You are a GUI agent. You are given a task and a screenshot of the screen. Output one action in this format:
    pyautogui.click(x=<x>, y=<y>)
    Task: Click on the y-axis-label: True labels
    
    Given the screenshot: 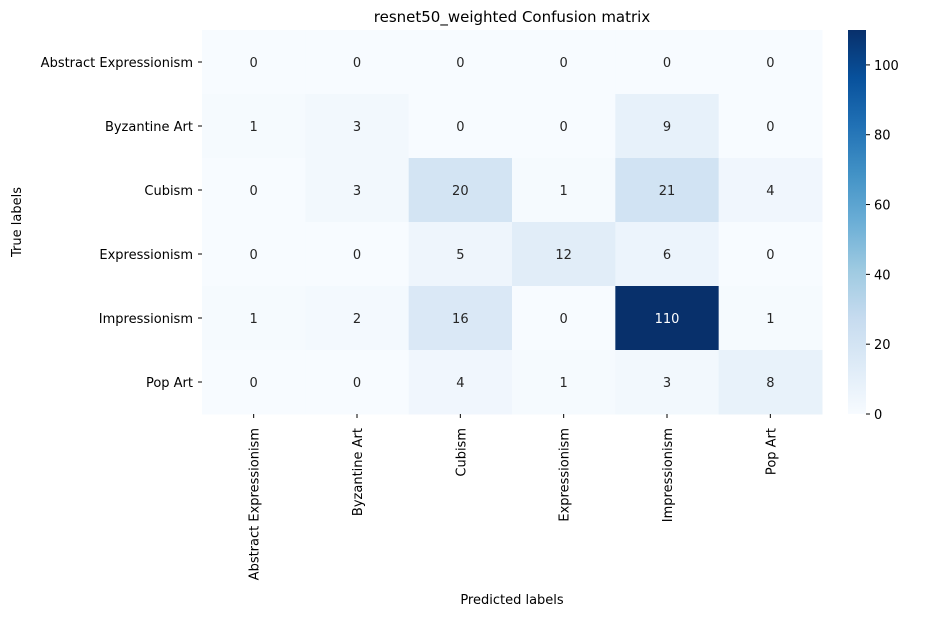 What is the action you would take?
    pyautogui.click(x=17, y=222)
    